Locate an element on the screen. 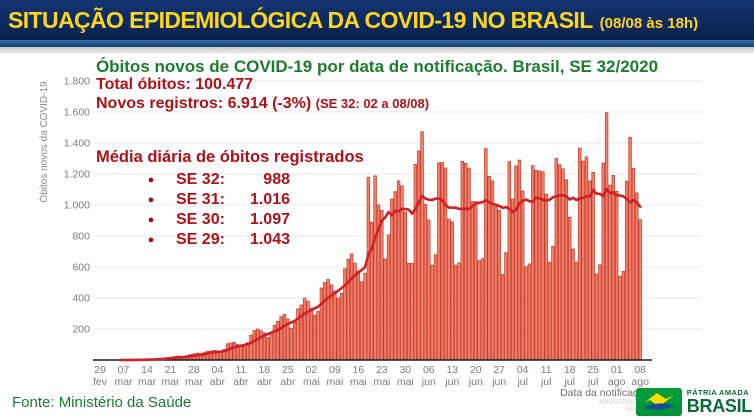  list-item-se32: ● SE 32: 988 is located at coordinates (215, 180).